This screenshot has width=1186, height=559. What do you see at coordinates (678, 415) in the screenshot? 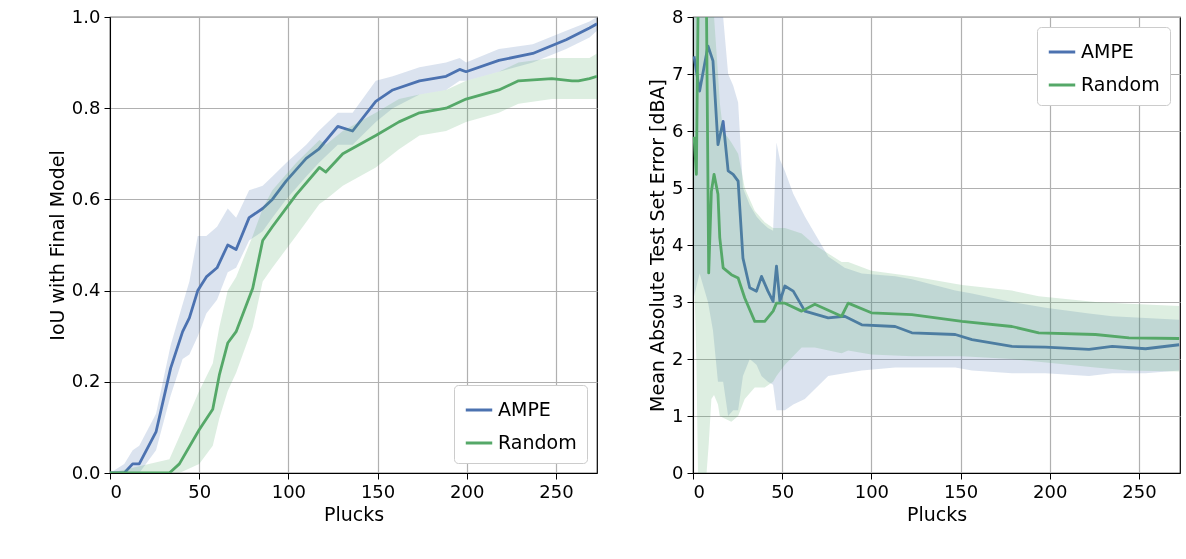
I see `y-tick-label: 1` at bounding box center [678, 415].